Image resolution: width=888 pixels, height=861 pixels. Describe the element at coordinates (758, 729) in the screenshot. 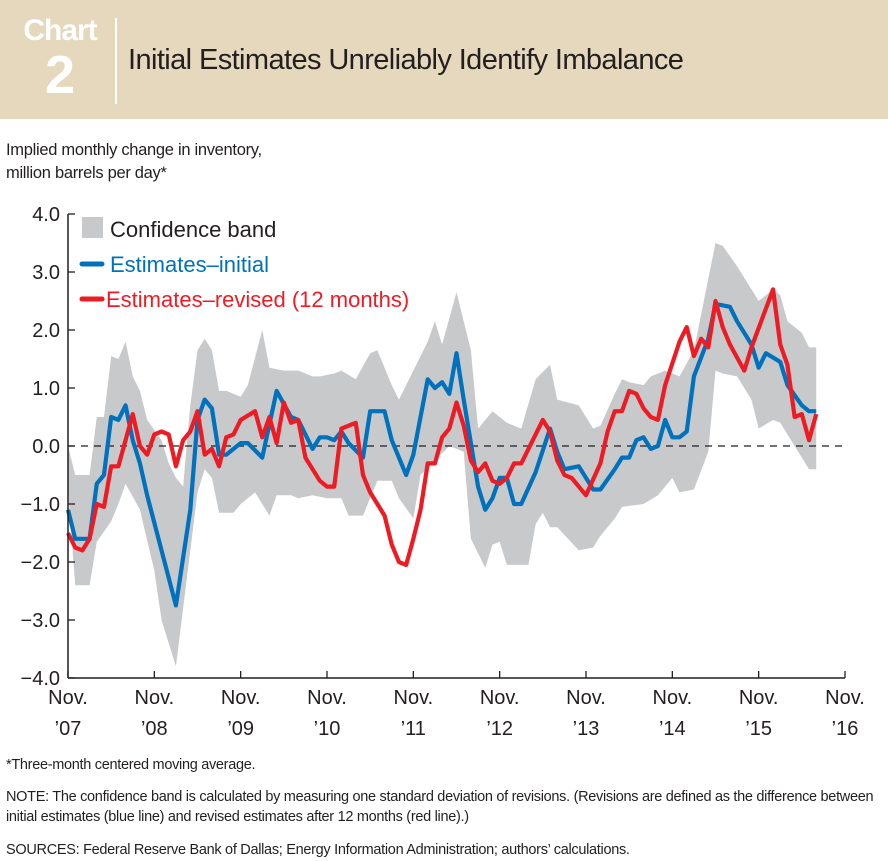

I see `x-tick-label-year: ’15` at that location.